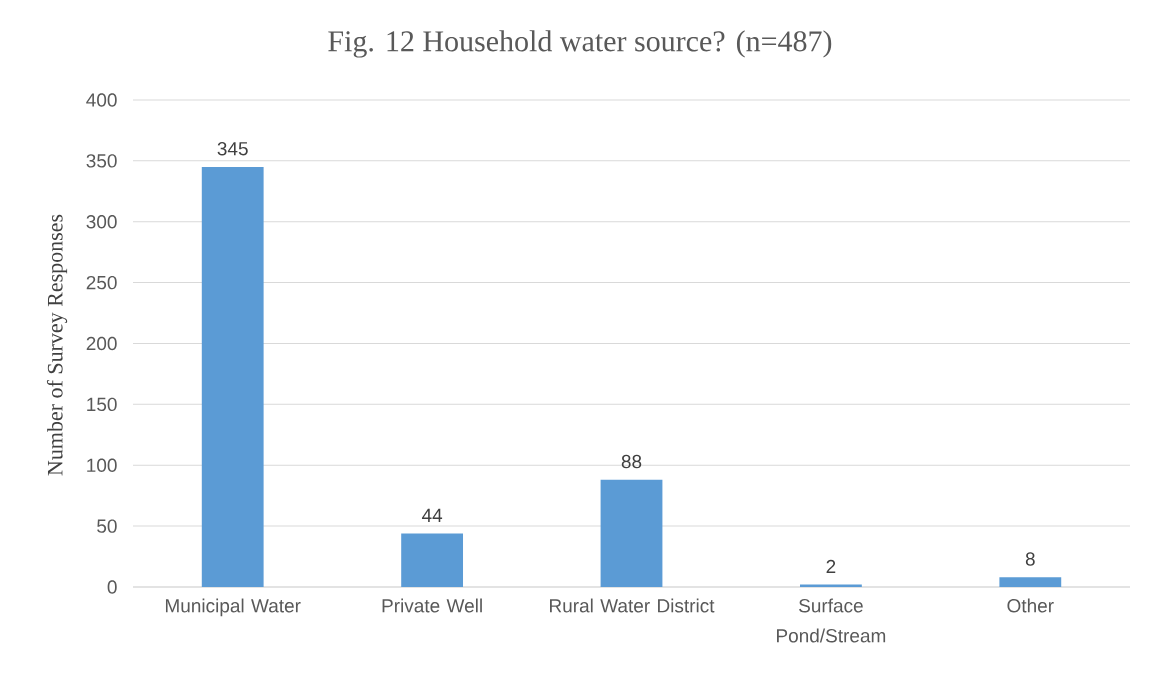 This screenshot has width=1155, height=674. I want to click on chart-title: Fig. 12 Household water source? (n=487), so click(580, 44).